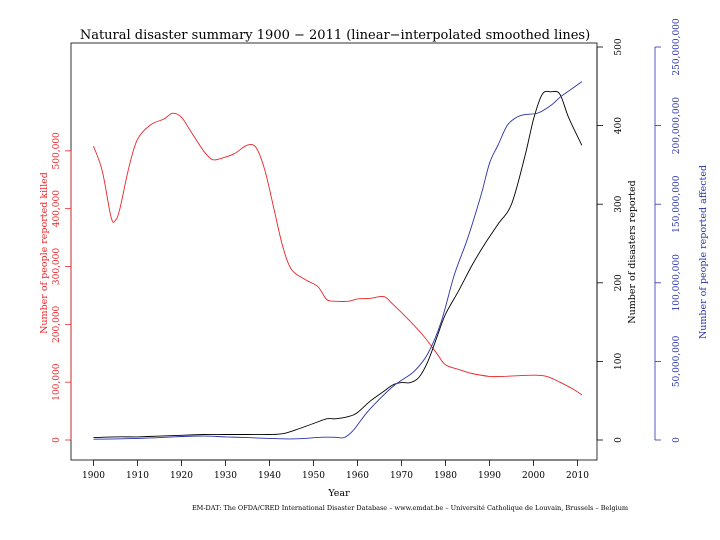  What do you see at coordinates (401, 476) in the screenshot?
I see `x-tick-label: 1970` at bounding box center [401, 476].